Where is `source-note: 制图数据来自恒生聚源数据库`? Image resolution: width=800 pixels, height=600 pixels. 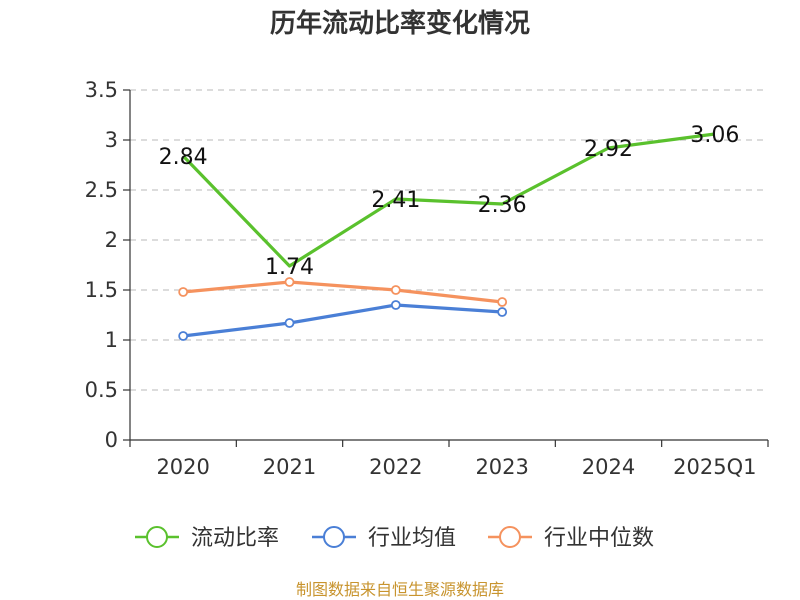 source-note: 制图数据来自恒生聚源数据库 is located at coordinates (400, 589).